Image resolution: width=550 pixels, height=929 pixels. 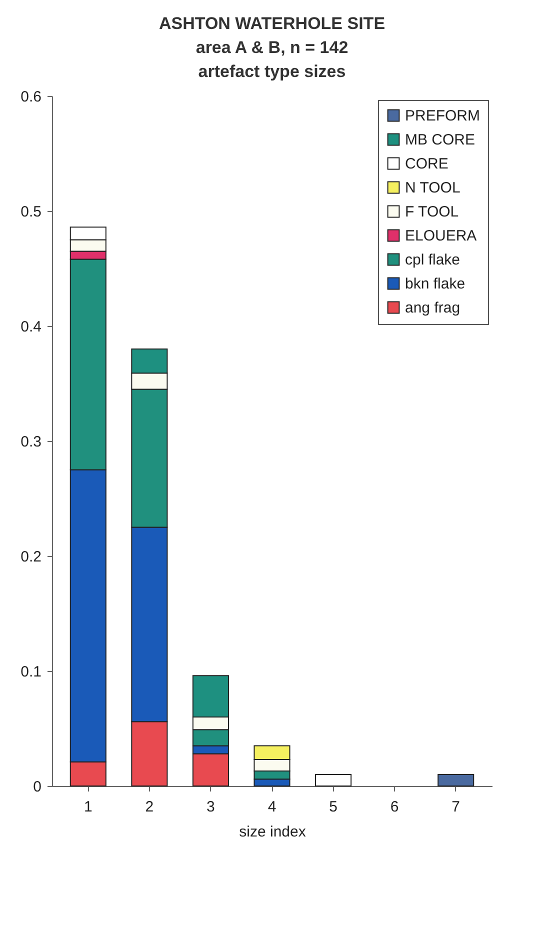 I want to click on legend-label: F TOOL, so click(x=432, y=212).